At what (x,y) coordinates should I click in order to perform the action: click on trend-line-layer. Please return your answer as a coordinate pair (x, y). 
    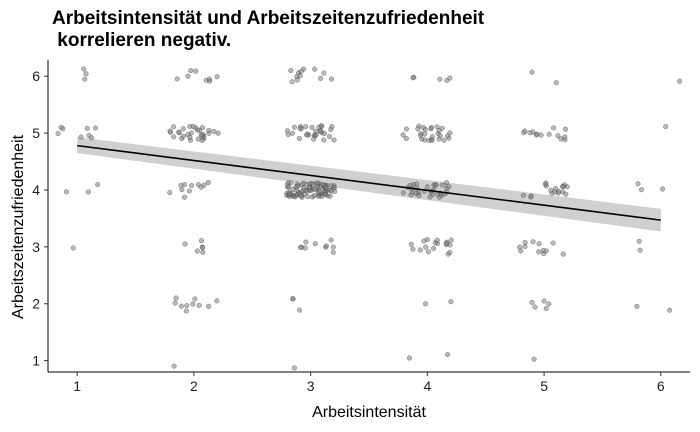
    Looking at the image, I should click on (369, 182).